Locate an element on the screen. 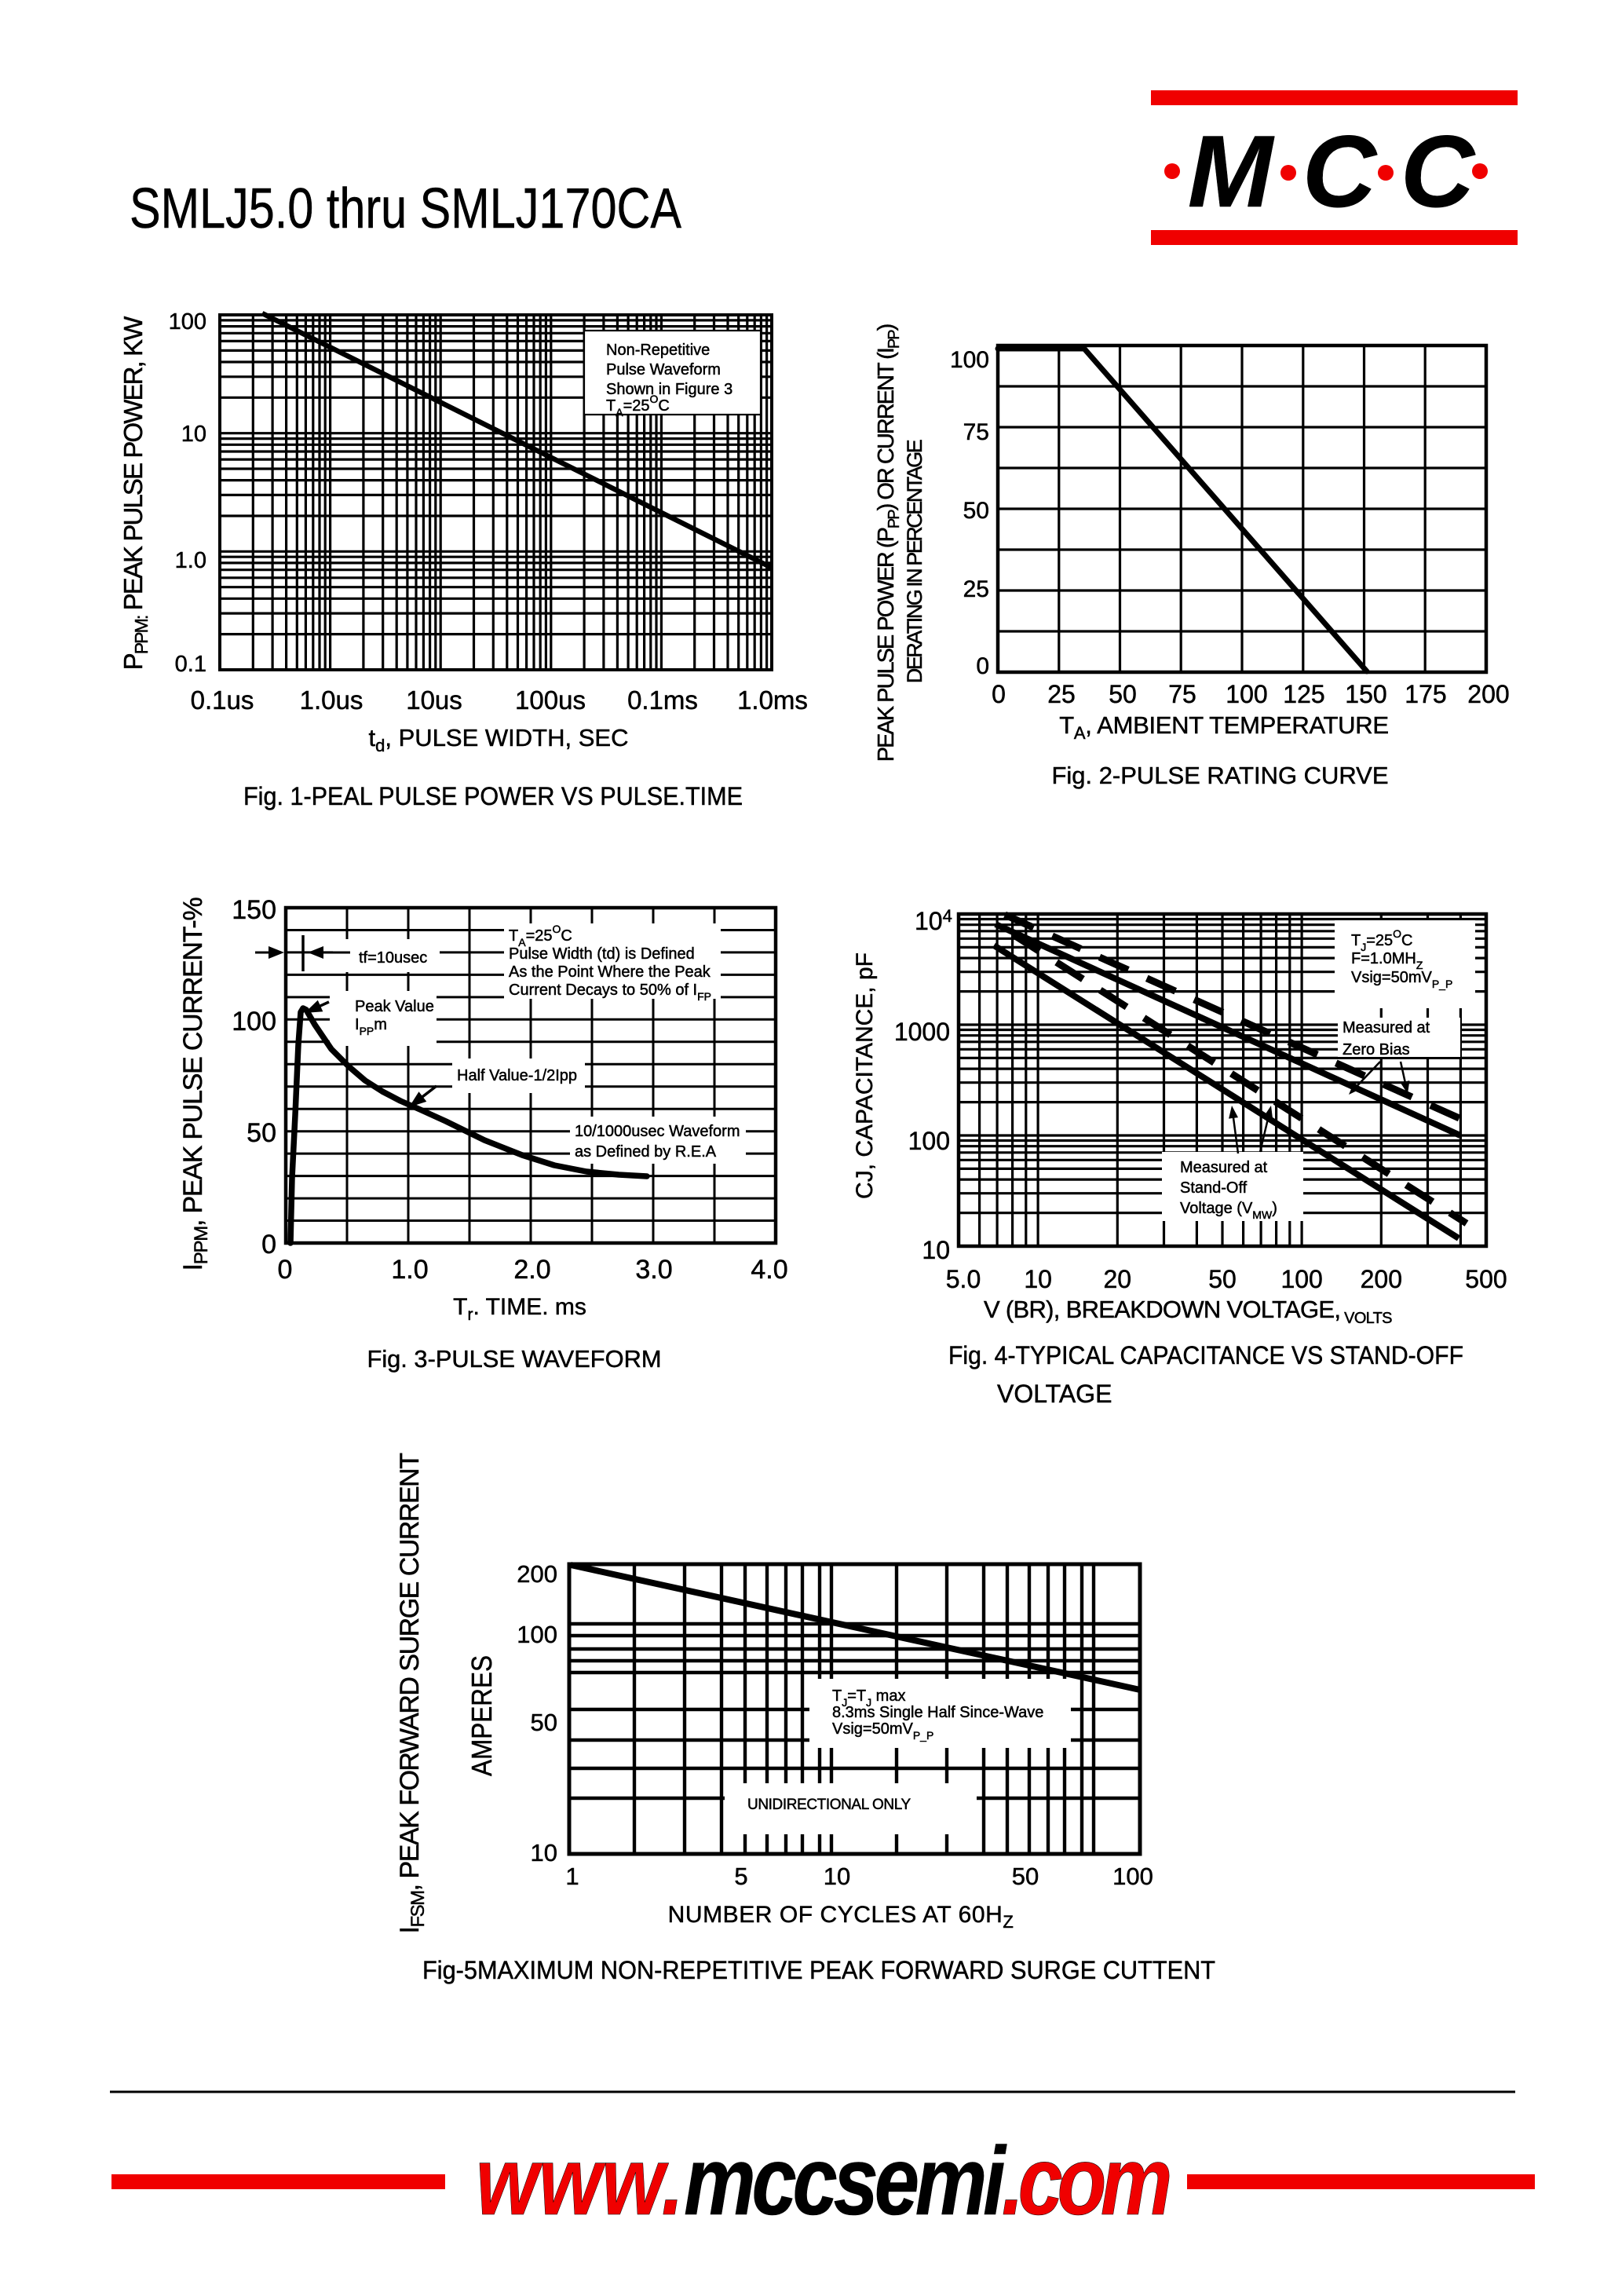 This screenshot has height=2296, width=1622. svg-text:Fig. 4-TYPICAL CAPACITANCE VS: Fig. 4-TYPICAL CAPACITANCE VS STAND-OFF is located at coordinates (1205, 1355).